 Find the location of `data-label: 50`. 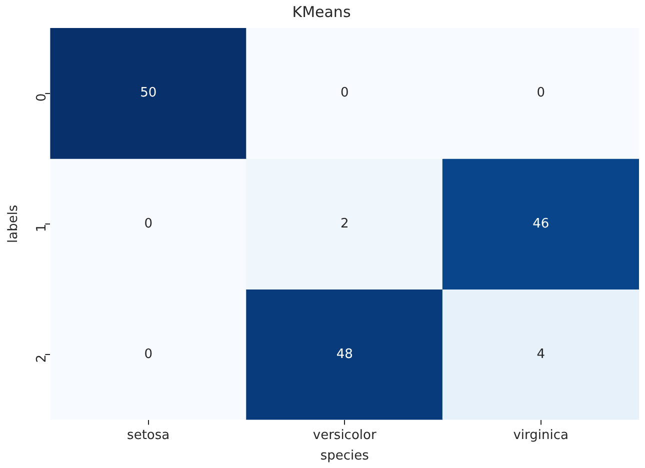

data-label: 50 is located at coordinates (148, 93).